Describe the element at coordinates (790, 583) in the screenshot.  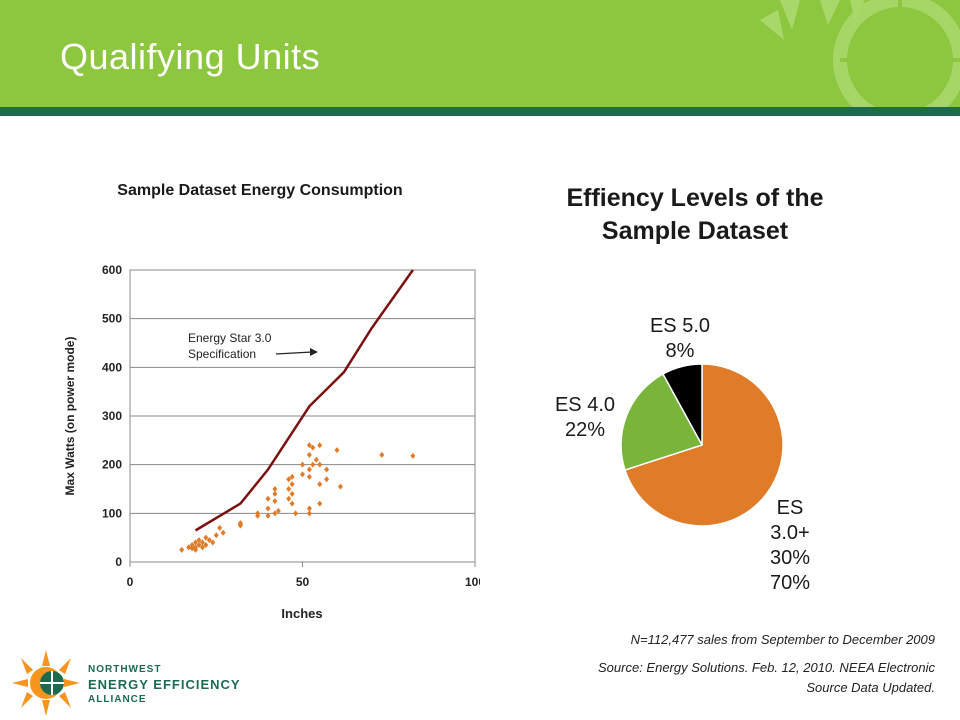
I see `pie-label-es3-percent: 70%` at that location.